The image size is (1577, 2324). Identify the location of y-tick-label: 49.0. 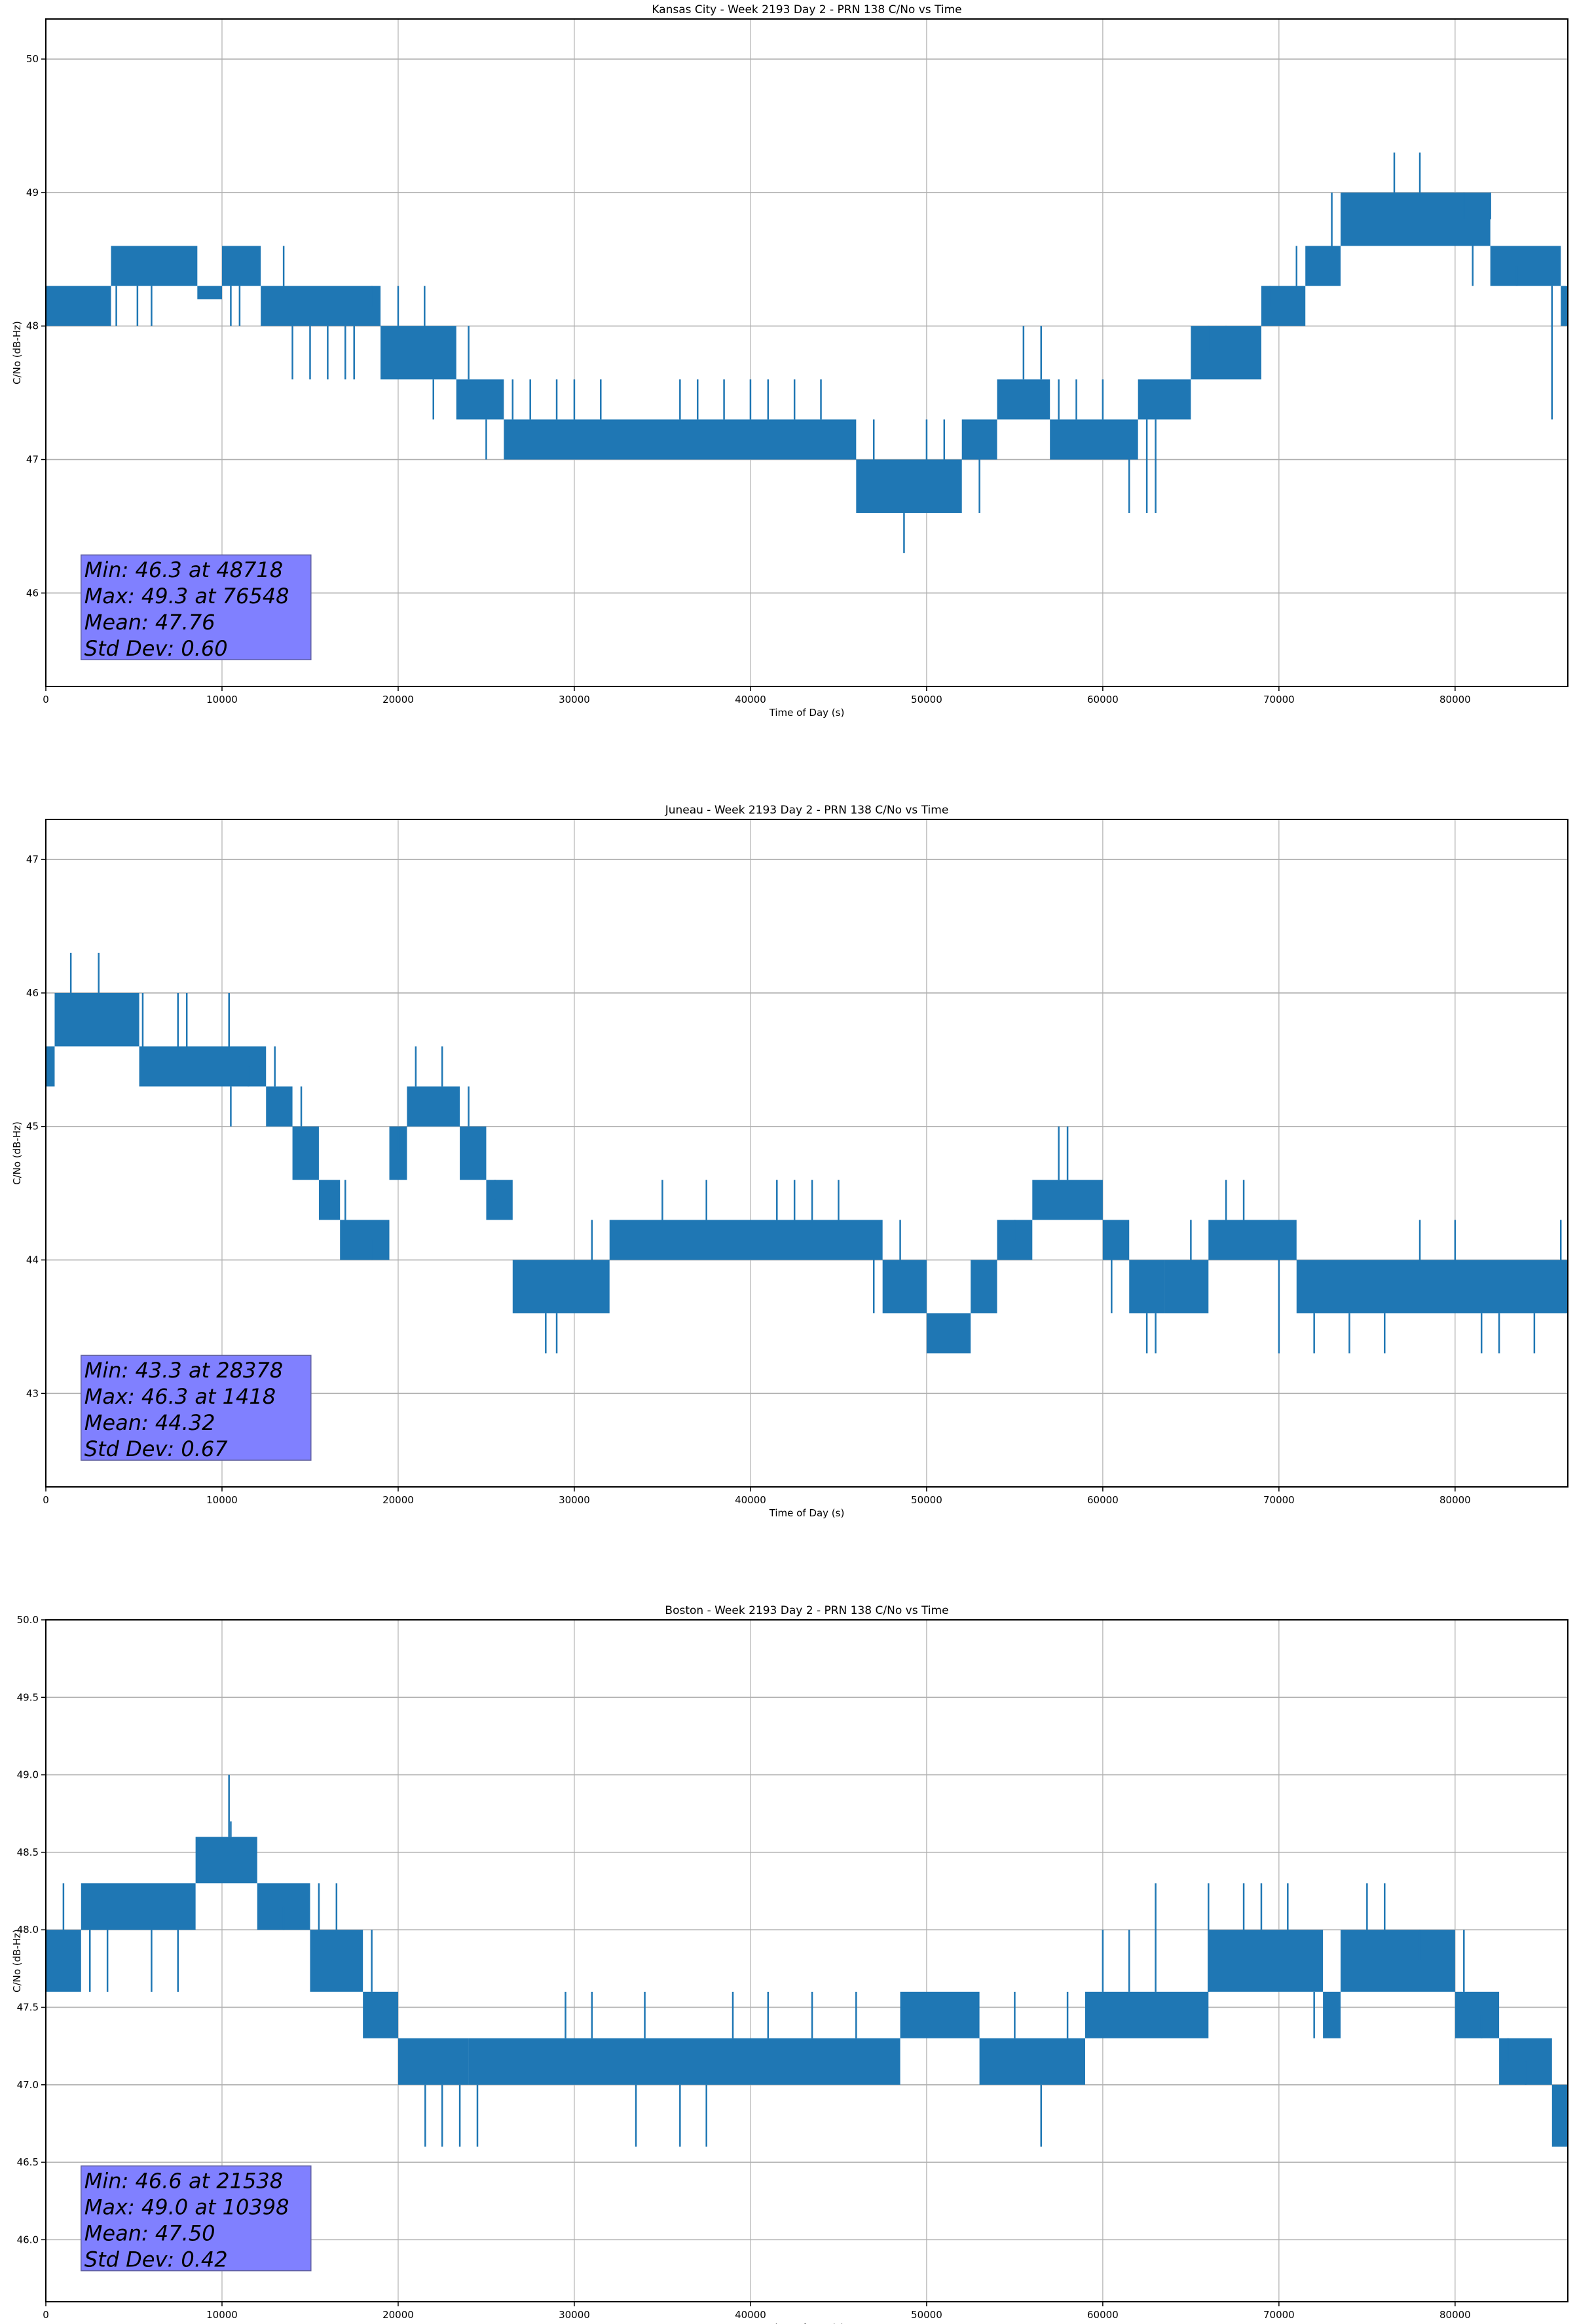
(28, 1775).